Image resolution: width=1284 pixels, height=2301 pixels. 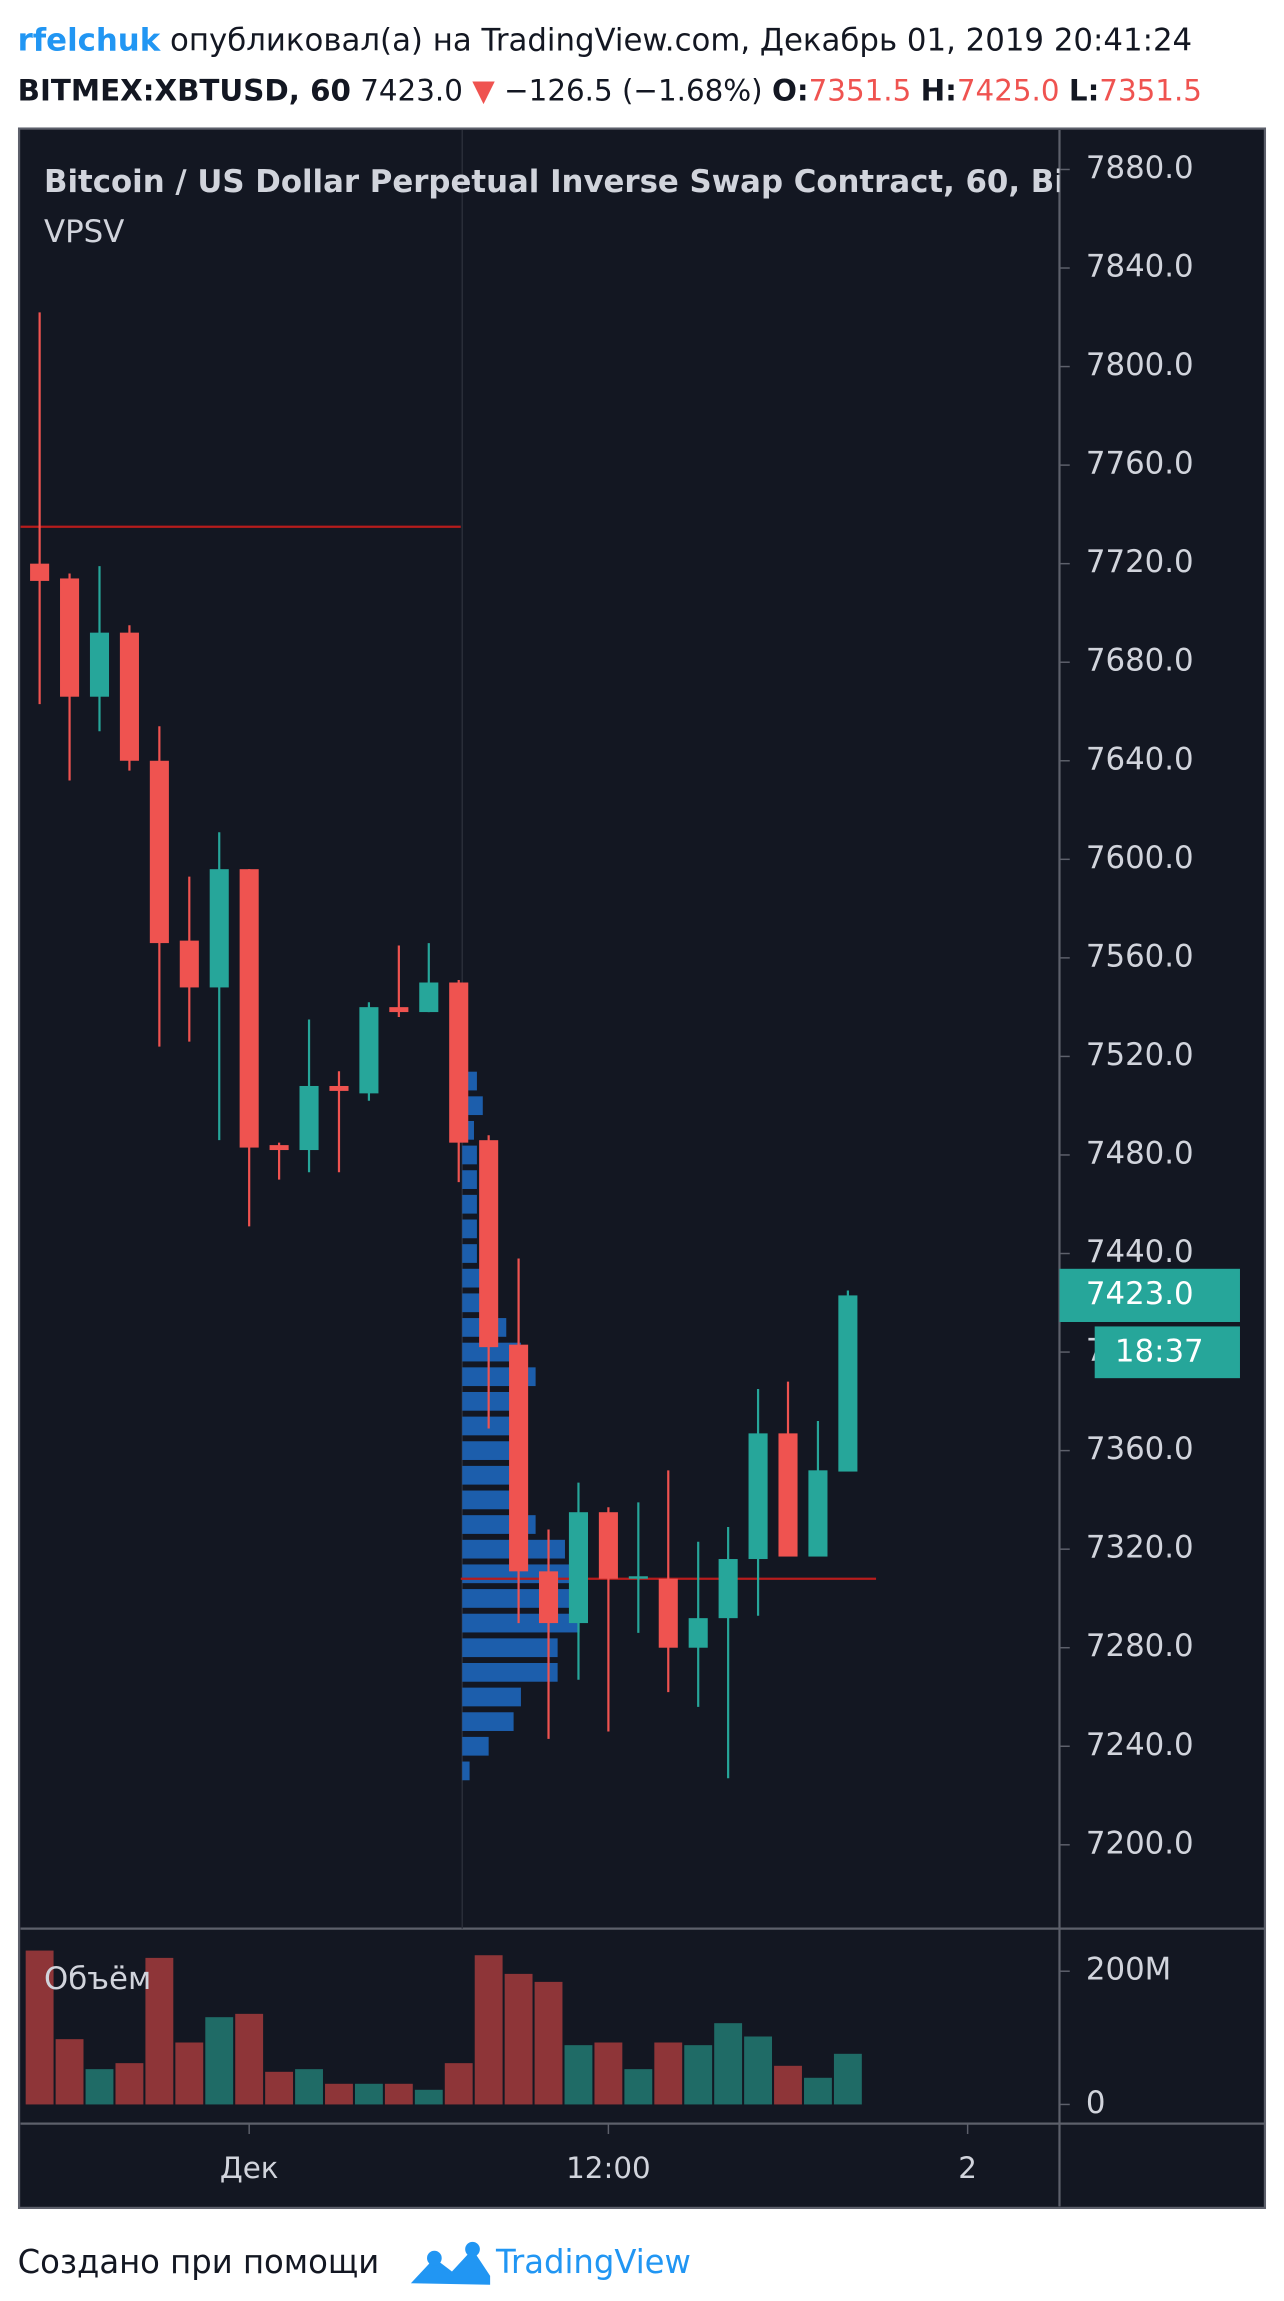 I want to click on y-tick-label: 7600.0, so click(x=1140, y=858).